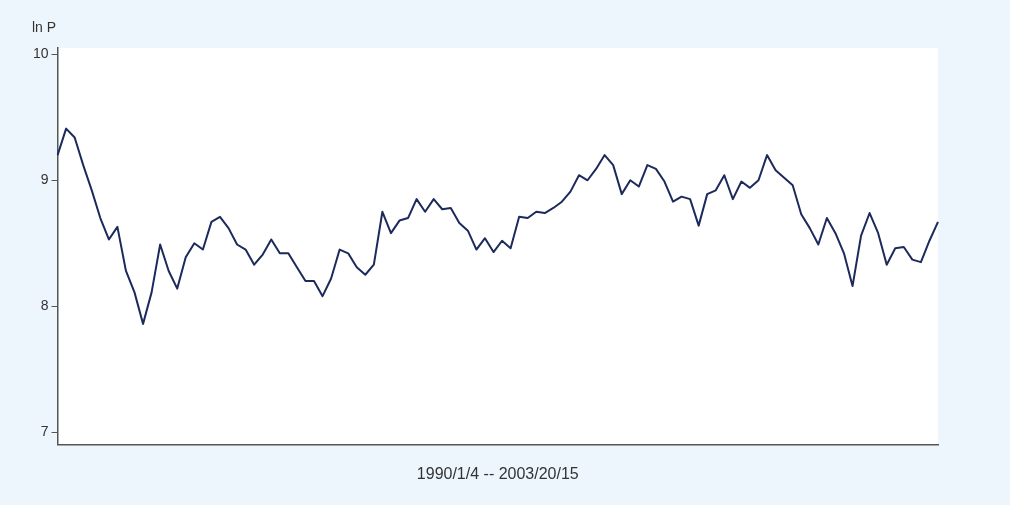 The width and height of the screenshot is (1010, 505). I want to click on y-tick-label: 7, so click(44, 431).